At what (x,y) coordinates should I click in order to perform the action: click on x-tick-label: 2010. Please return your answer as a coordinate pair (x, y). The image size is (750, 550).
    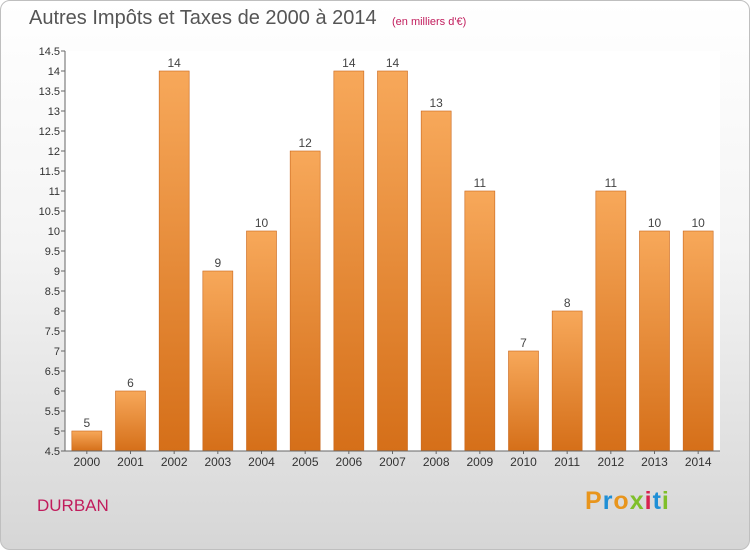
    Looking at the image, I should click on (523, 462).